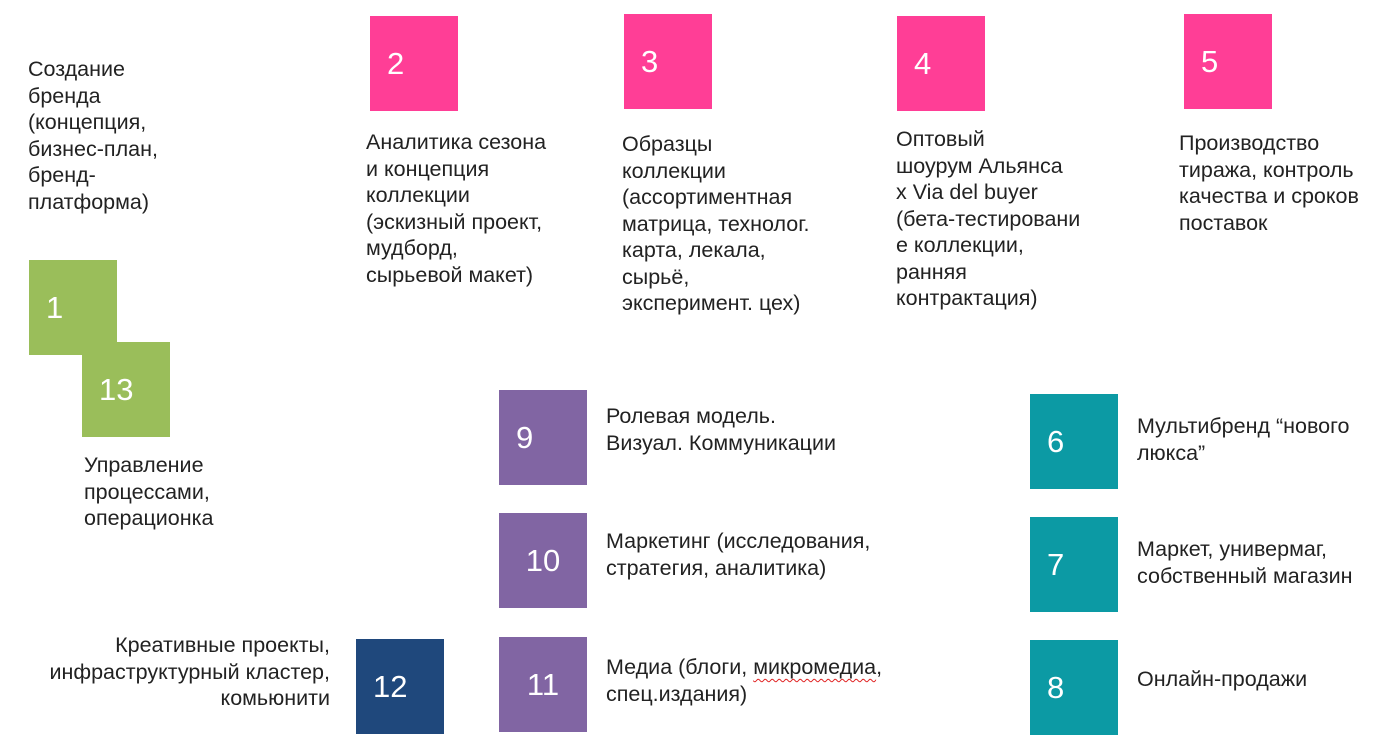 The width and height of the screenshot is (1400, 751). I want to click on step-3-box: 3, so click(668, 61).